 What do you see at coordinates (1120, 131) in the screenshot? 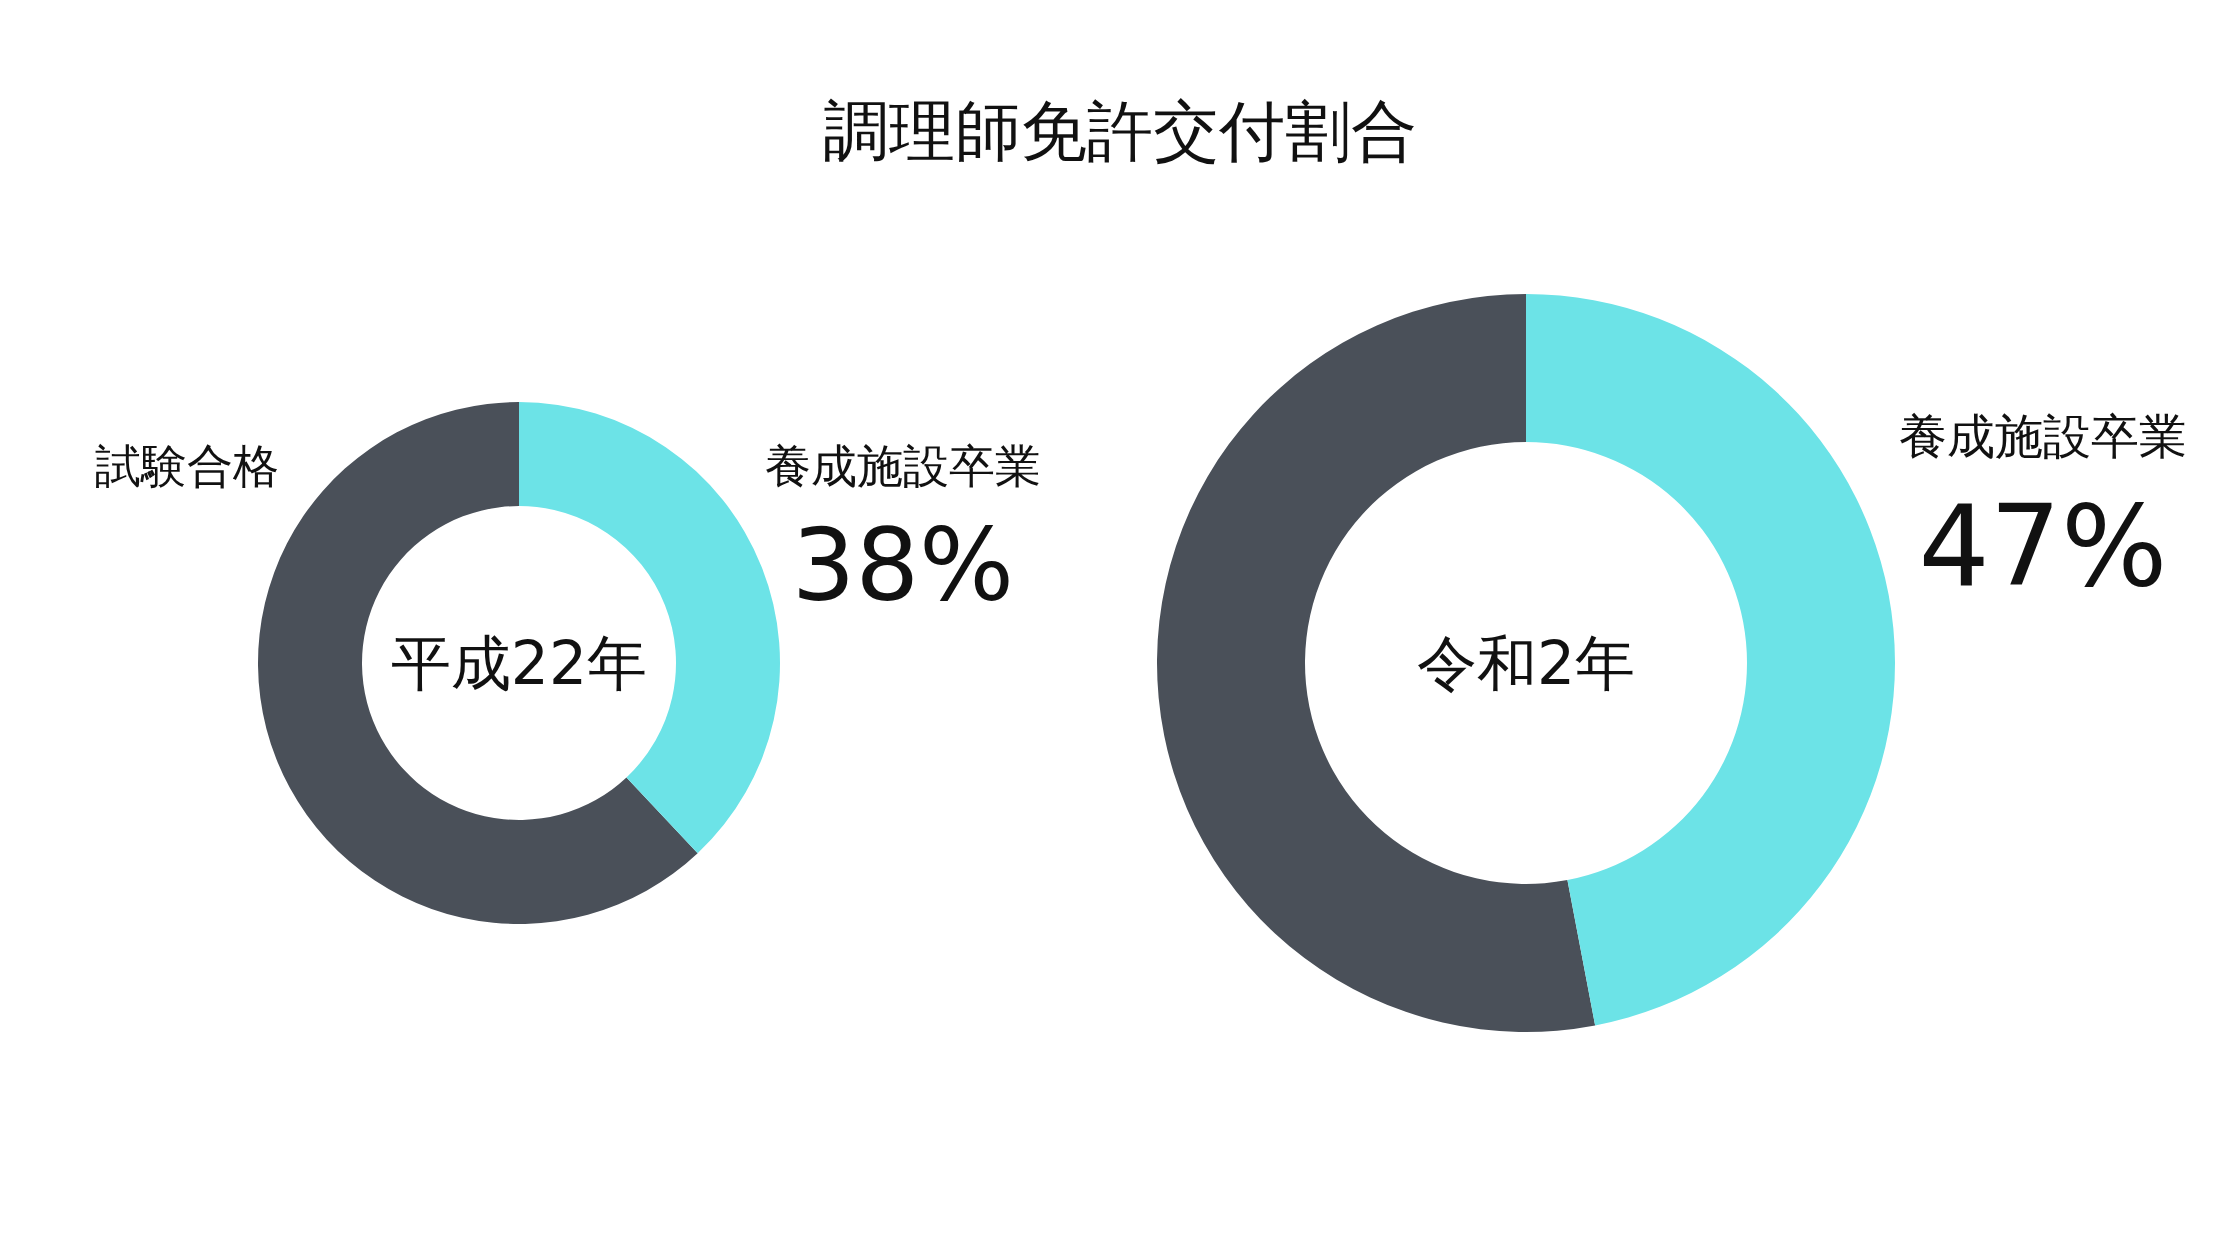
I see `chart-title: 調理師免許交付割合` at bounding box center [1120, 131].